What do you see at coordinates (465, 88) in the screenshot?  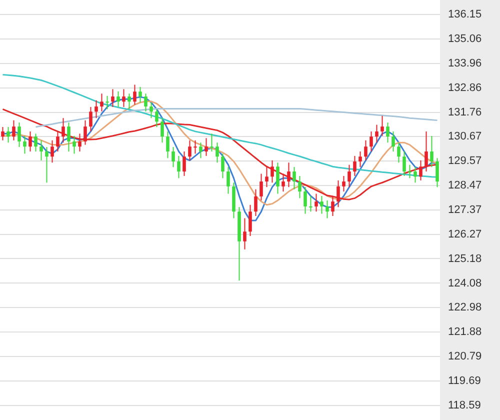 I see `y-tick-label: 132.86` at bounding box center [465, 88].